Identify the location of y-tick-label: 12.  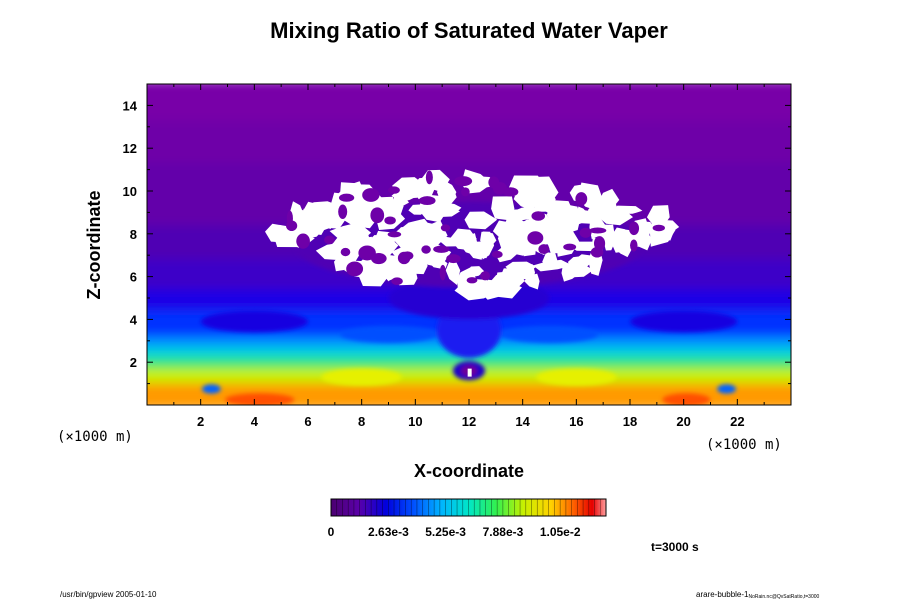
(130, 148).